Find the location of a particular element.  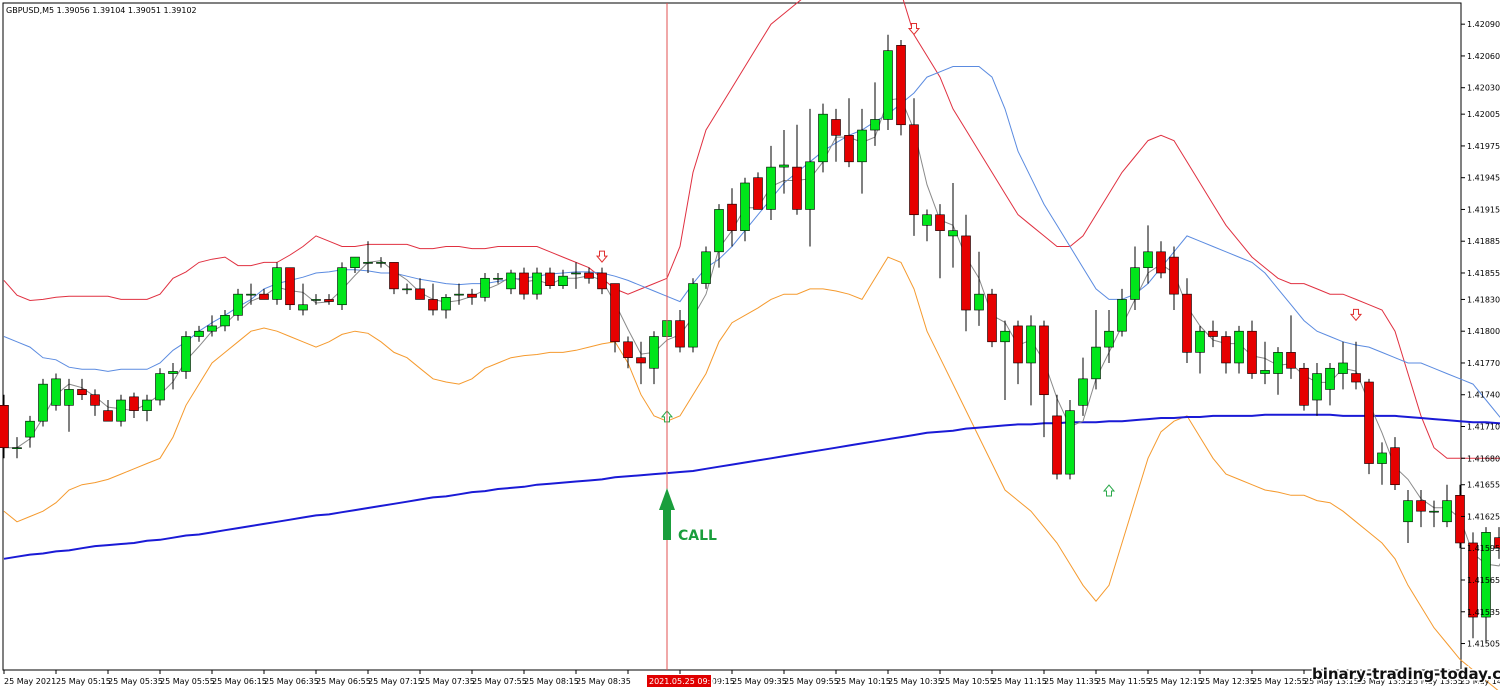

time-tick-label: 25 May 08:35 is located at coordinates (603, 681).